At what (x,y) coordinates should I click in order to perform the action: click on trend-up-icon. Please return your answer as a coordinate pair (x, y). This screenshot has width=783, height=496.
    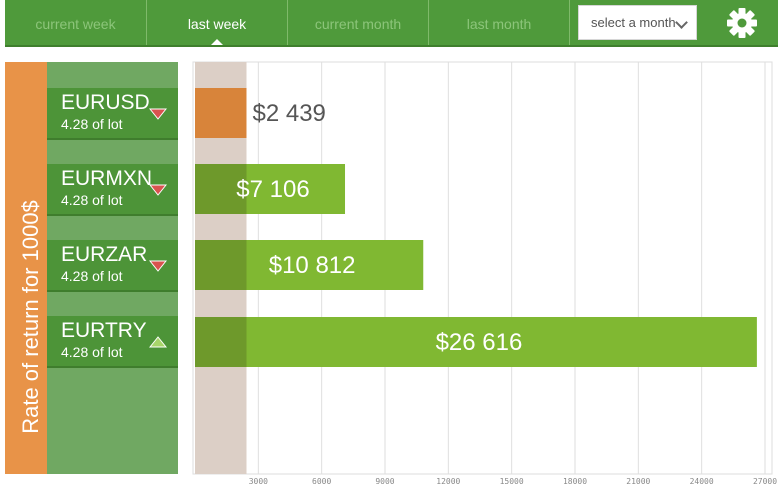
    Looking at the image, I should click on (158, 342).